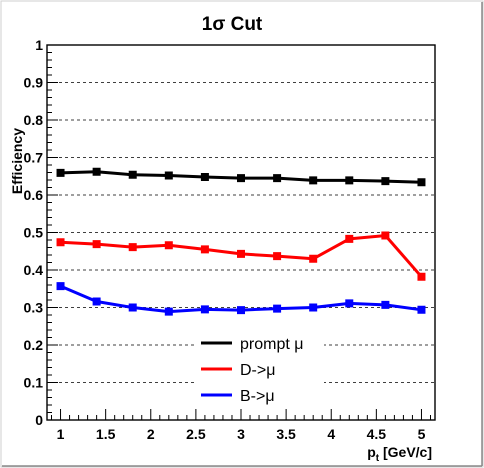 The image size is (484, 468). What do you see at coordinates (34, 383) in the screenshot?
I see `y-tick-label: 0.1` at bounding box center [34, 383].